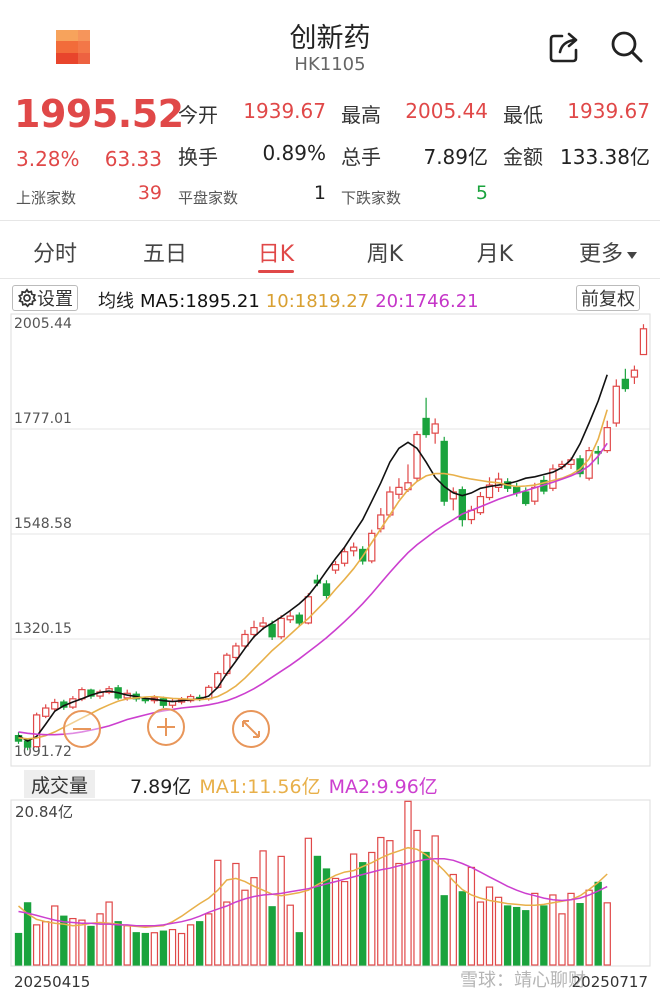 Image resolution: width=660 pixels, height=999 pixels. Describe the element at coordinates (284, 111) in the screenshot. I see `open-value: 1939.67` at that location.